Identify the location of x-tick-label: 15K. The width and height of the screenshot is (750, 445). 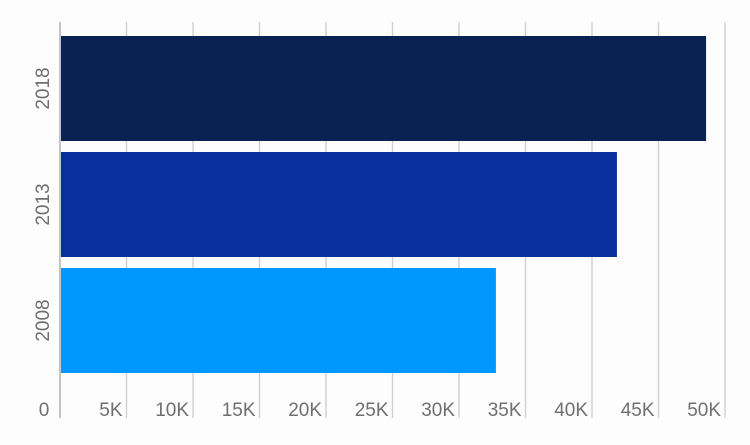
(239, 410).